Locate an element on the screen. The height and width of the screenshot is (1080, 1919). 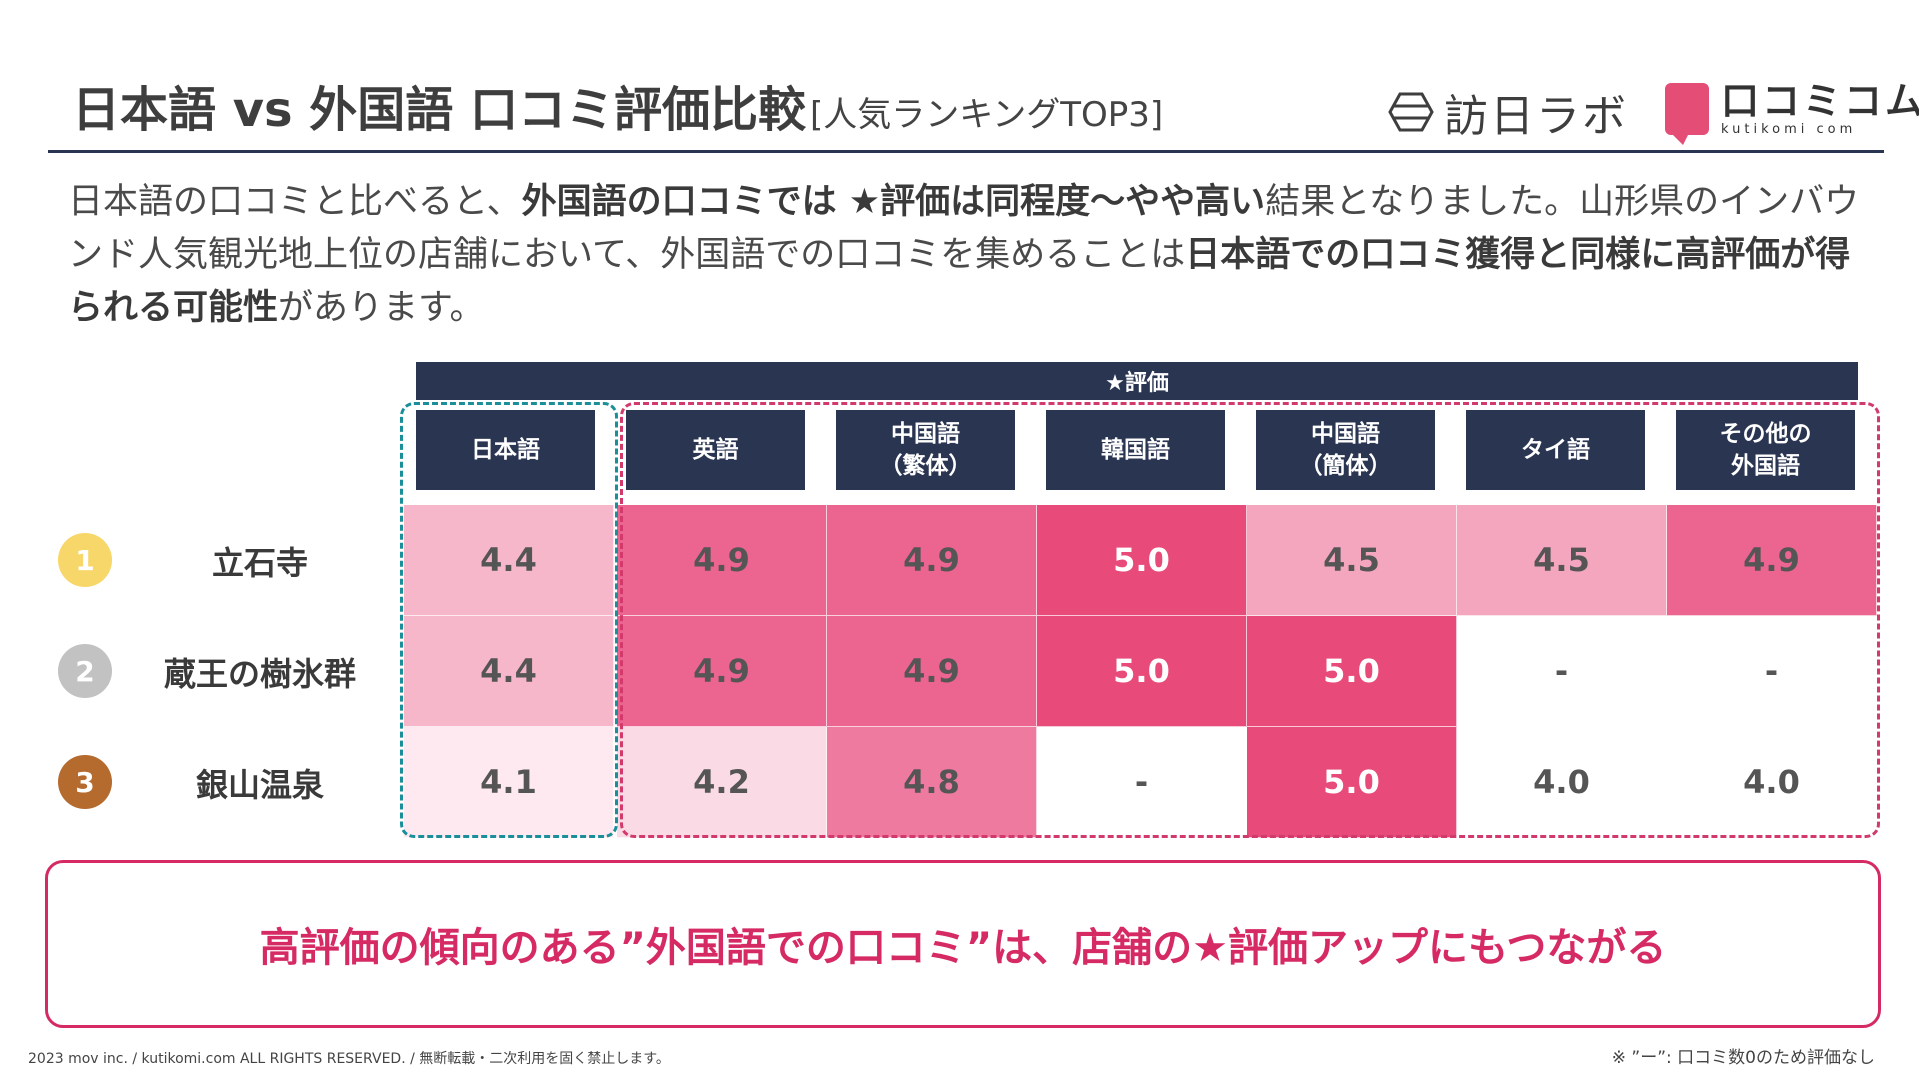
rating-cell: 4.8 is located at coordinates (932, 782).